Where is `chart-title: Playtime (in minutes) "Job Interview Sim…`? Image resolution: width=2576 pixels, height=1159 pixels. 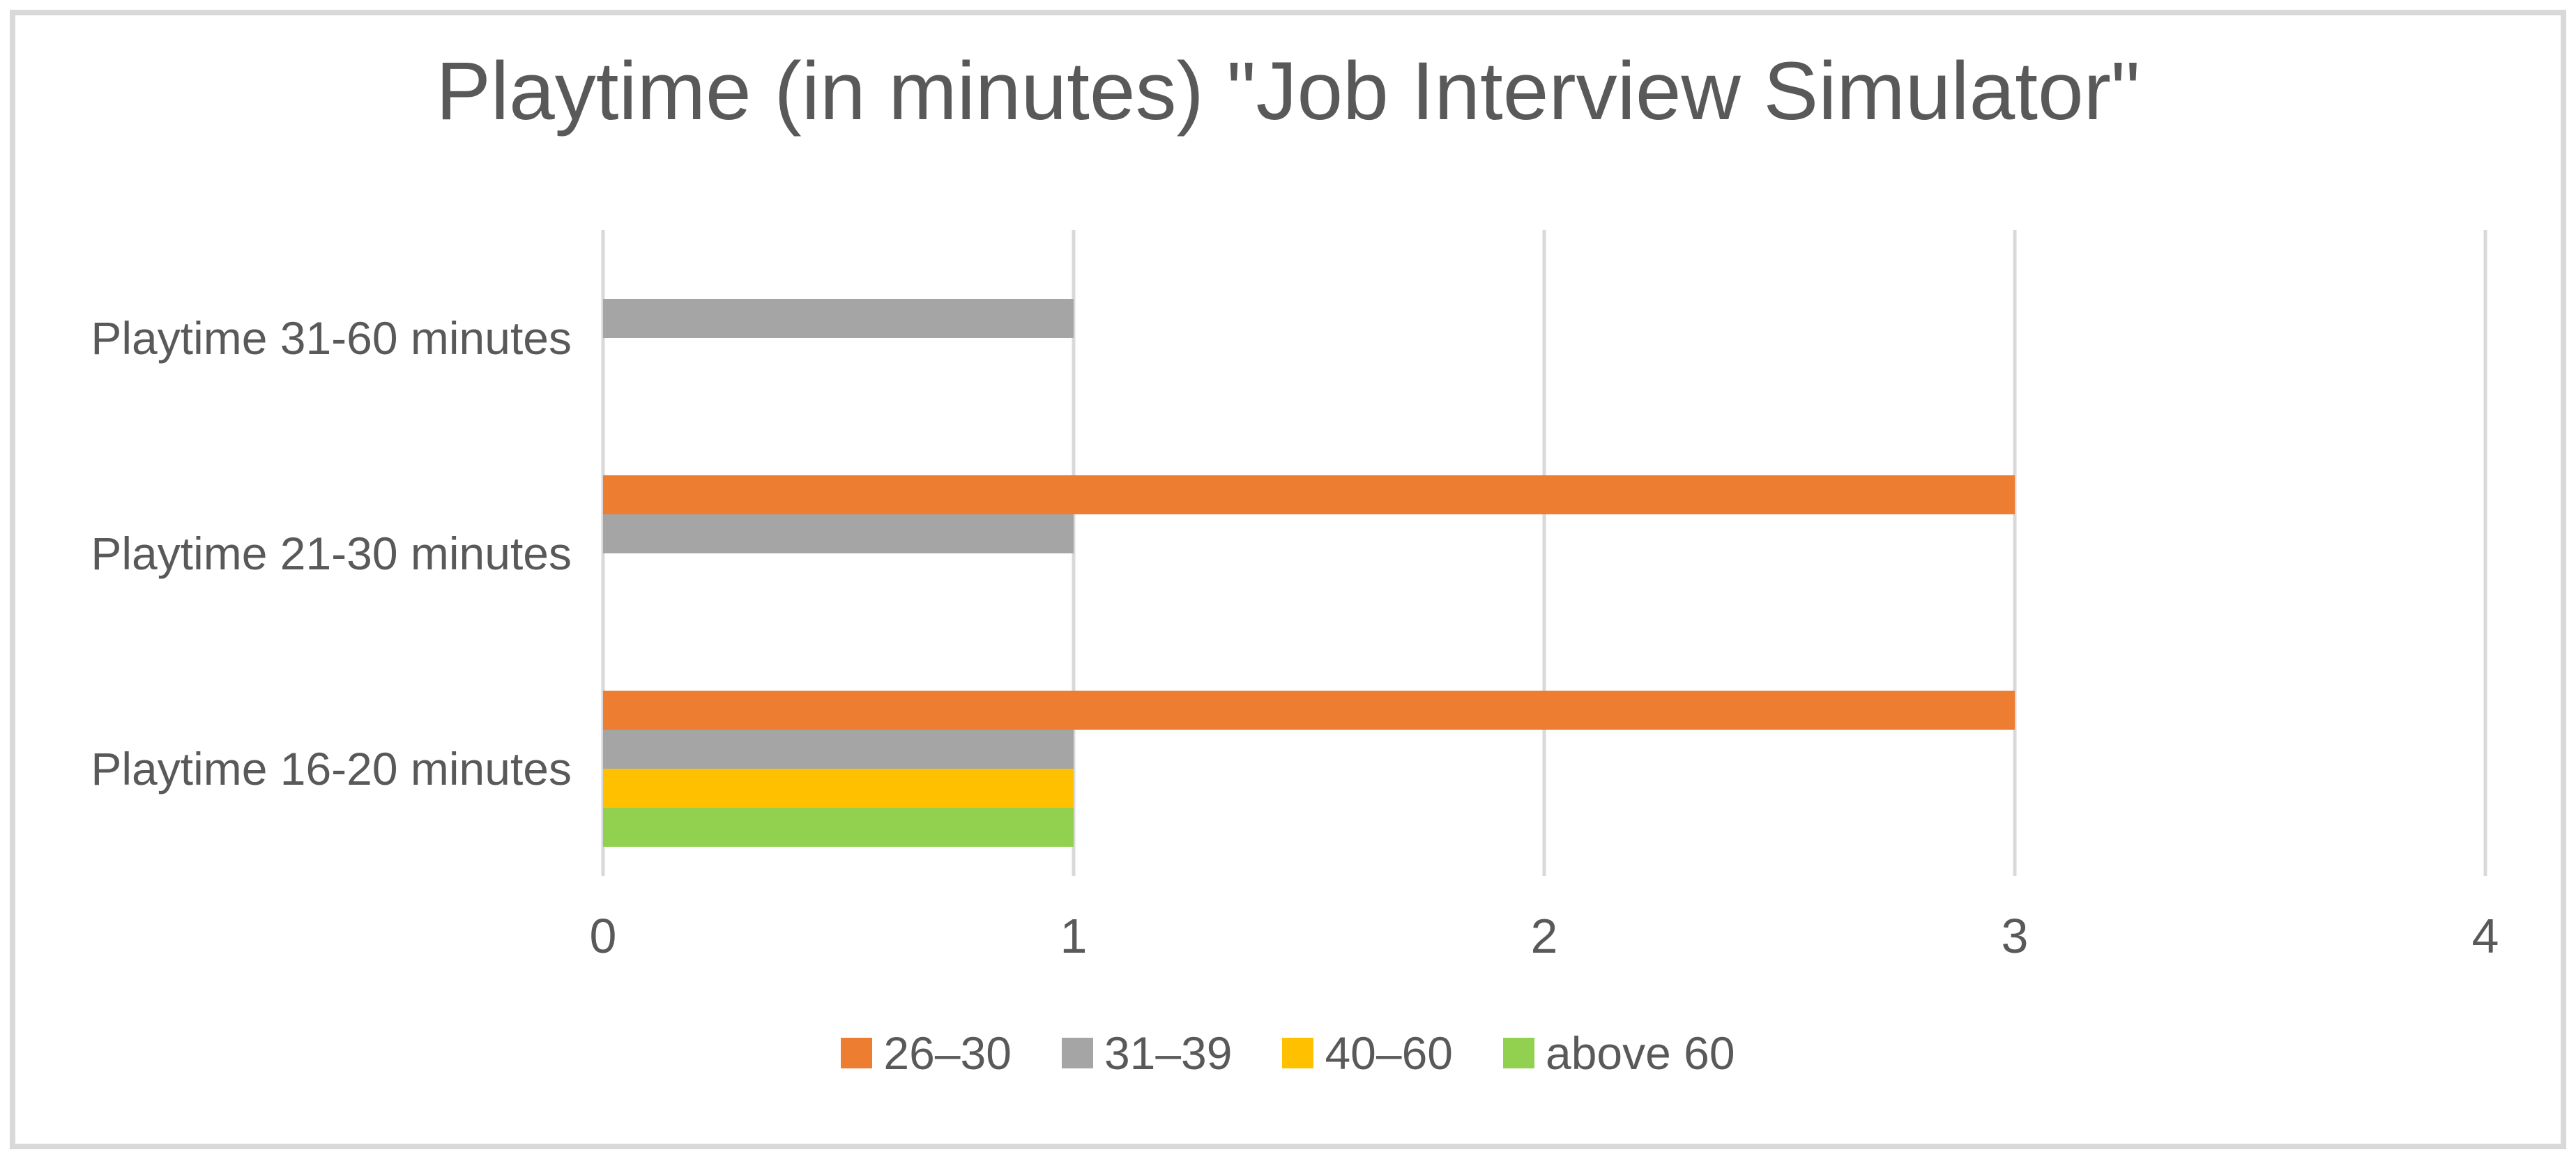 chart-title: Playtime (in minutes) "Job Interview Sim… is located at coordinates (1288, 91).